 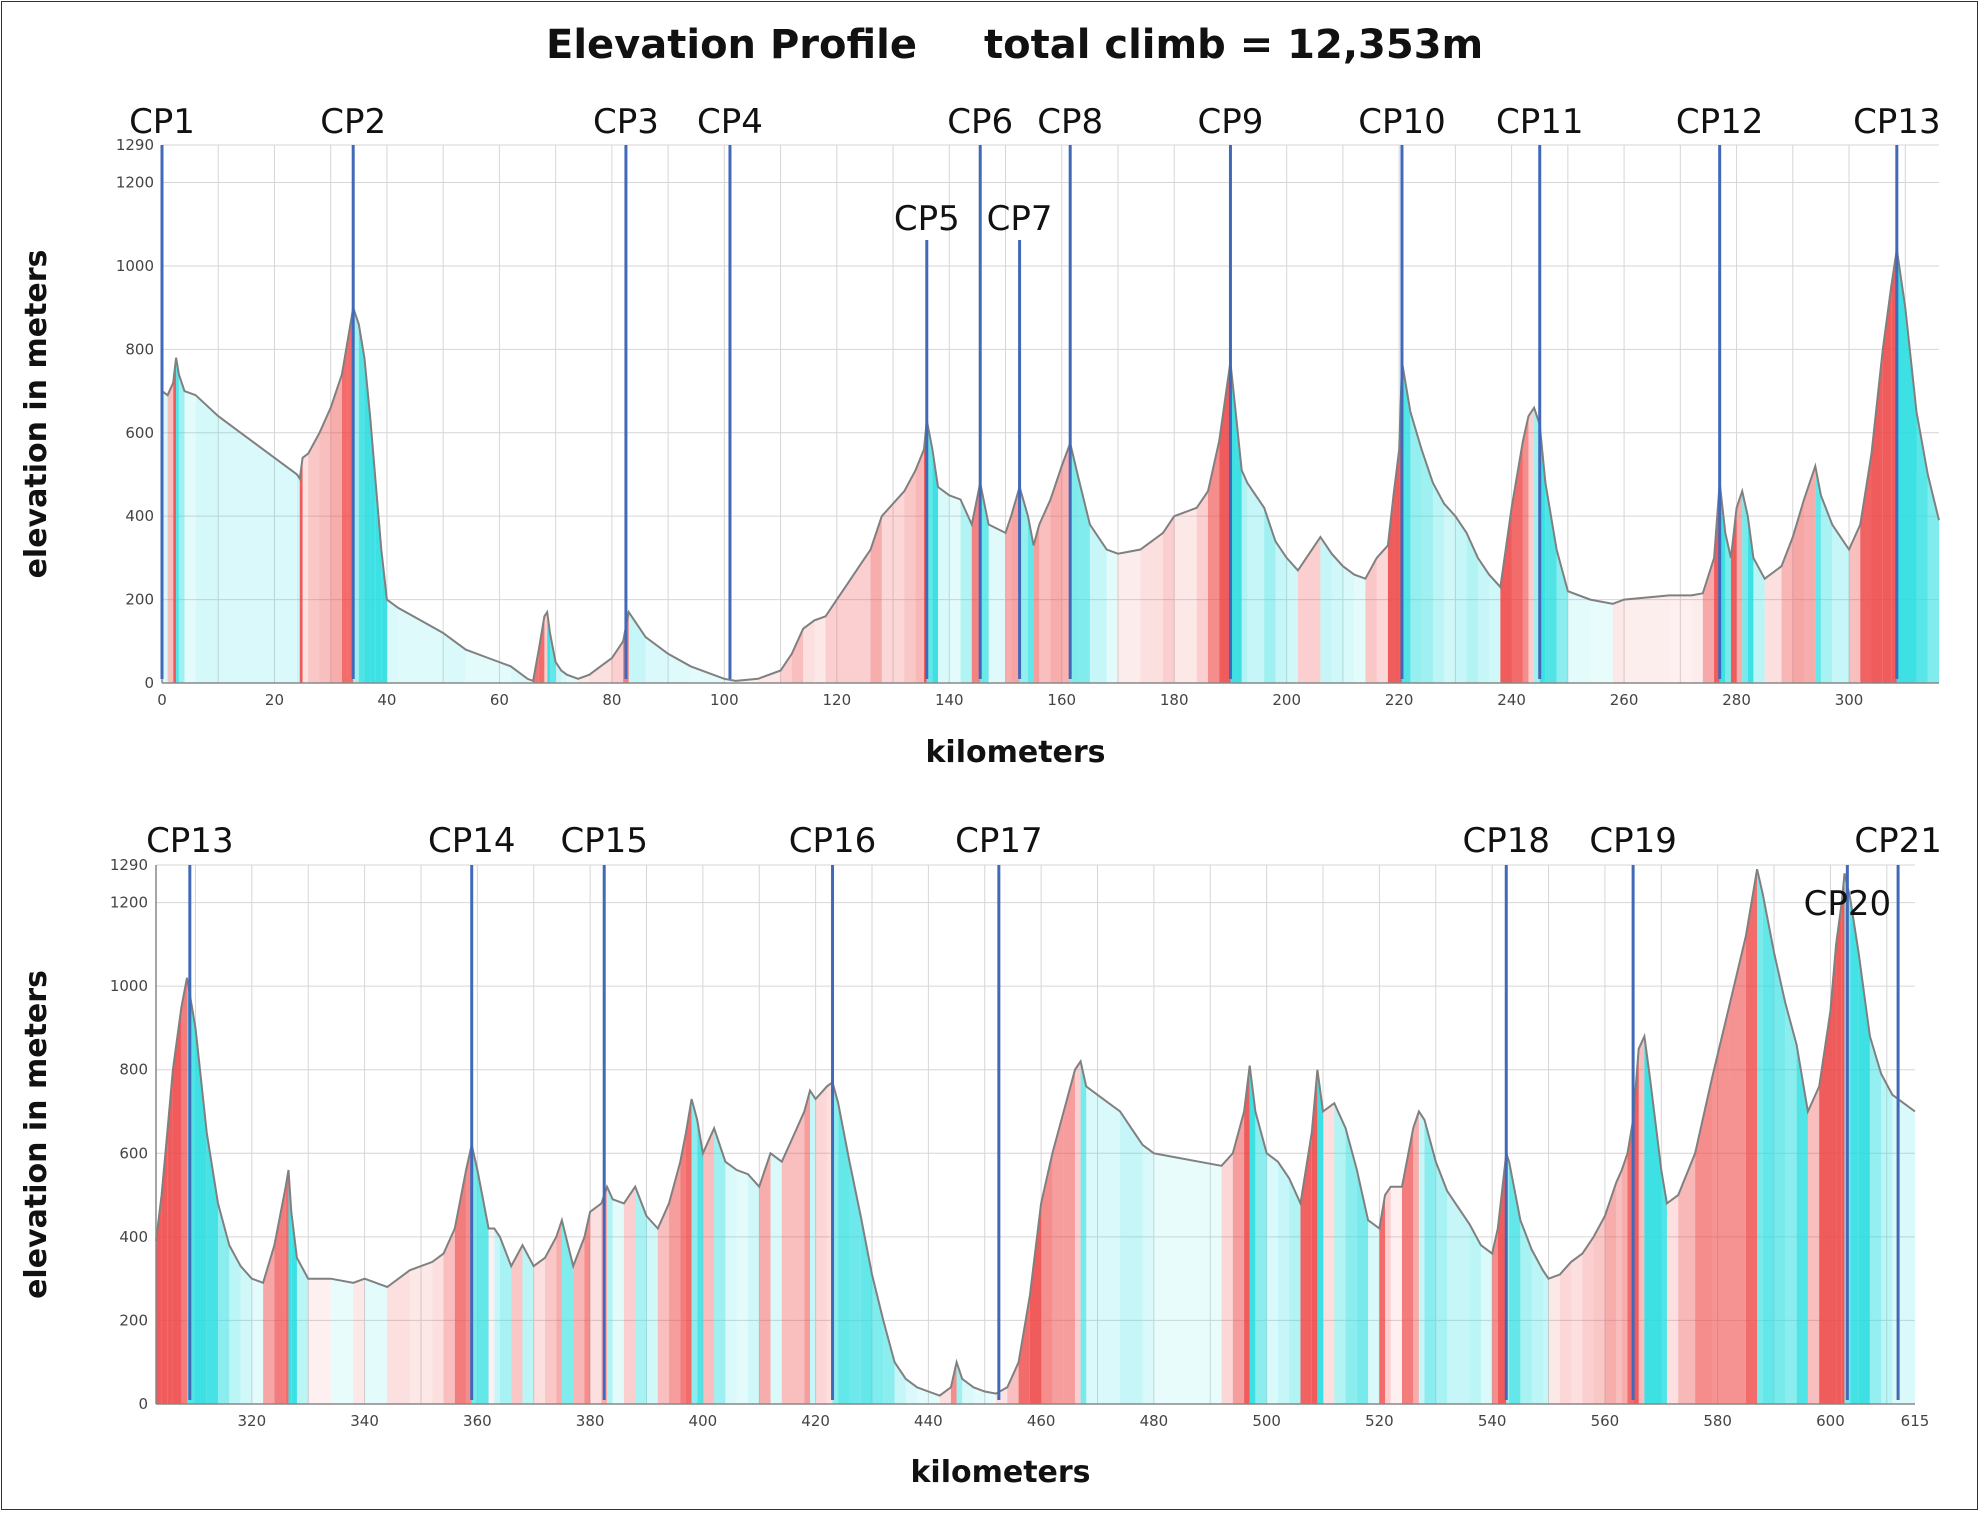 What do you see at coordinates (1379, 1421) in the screenshot?
I see `x-tick-label: 520` at bounding box center [1379, 1421].